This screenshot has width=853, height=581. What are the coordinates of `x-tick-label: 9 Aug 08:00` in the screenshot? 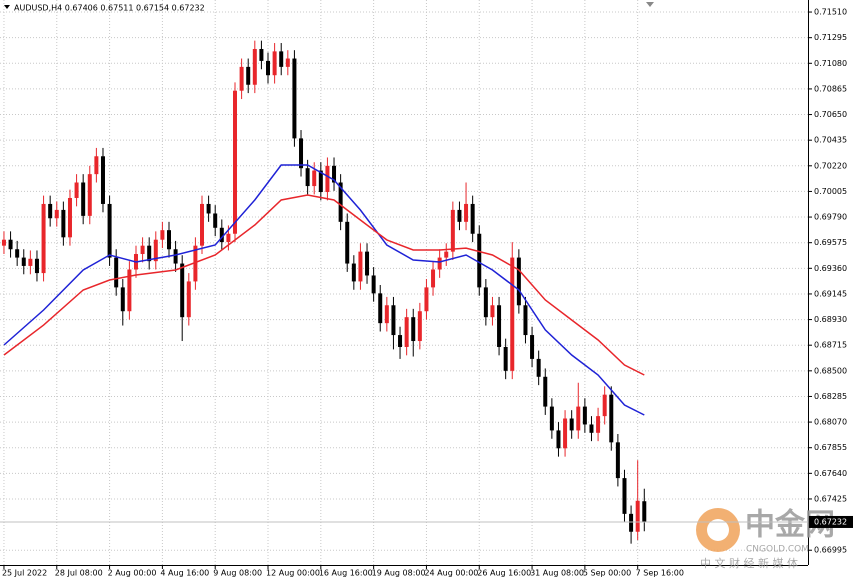 It's located at (237, 573).